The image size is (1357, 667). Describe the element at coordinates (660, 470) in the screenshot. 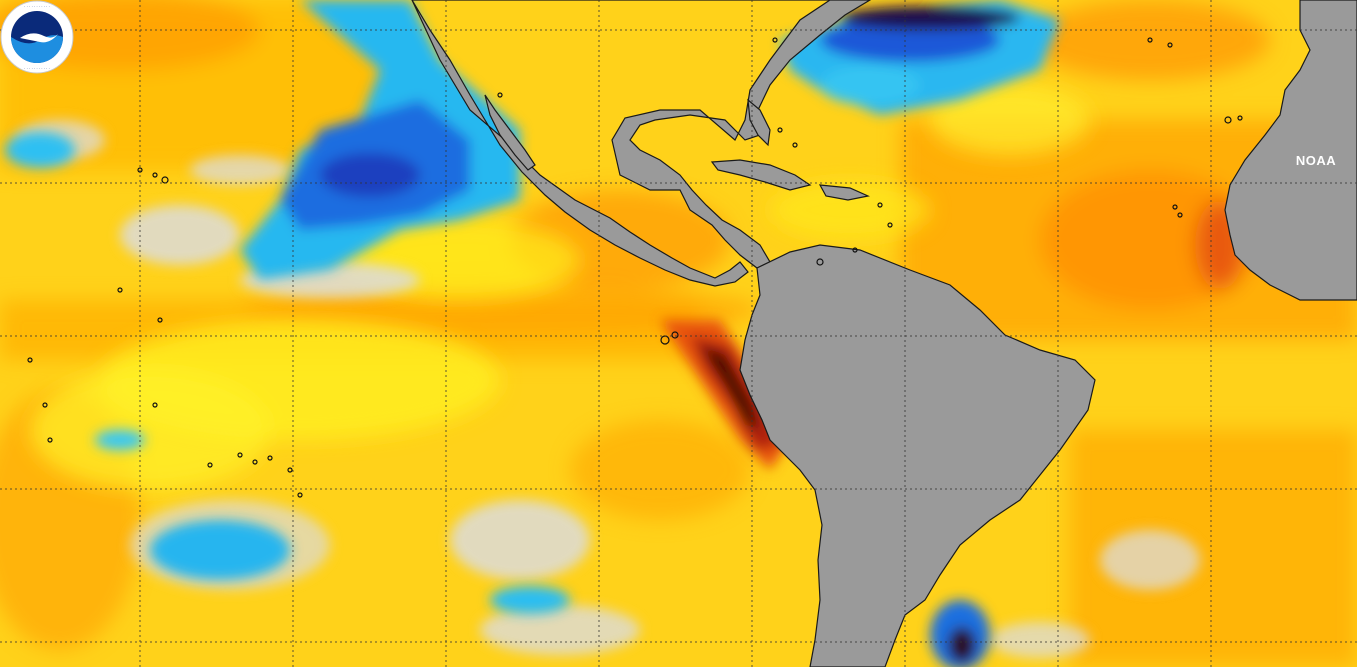

I see `south-pacific-warm-e` at that location.